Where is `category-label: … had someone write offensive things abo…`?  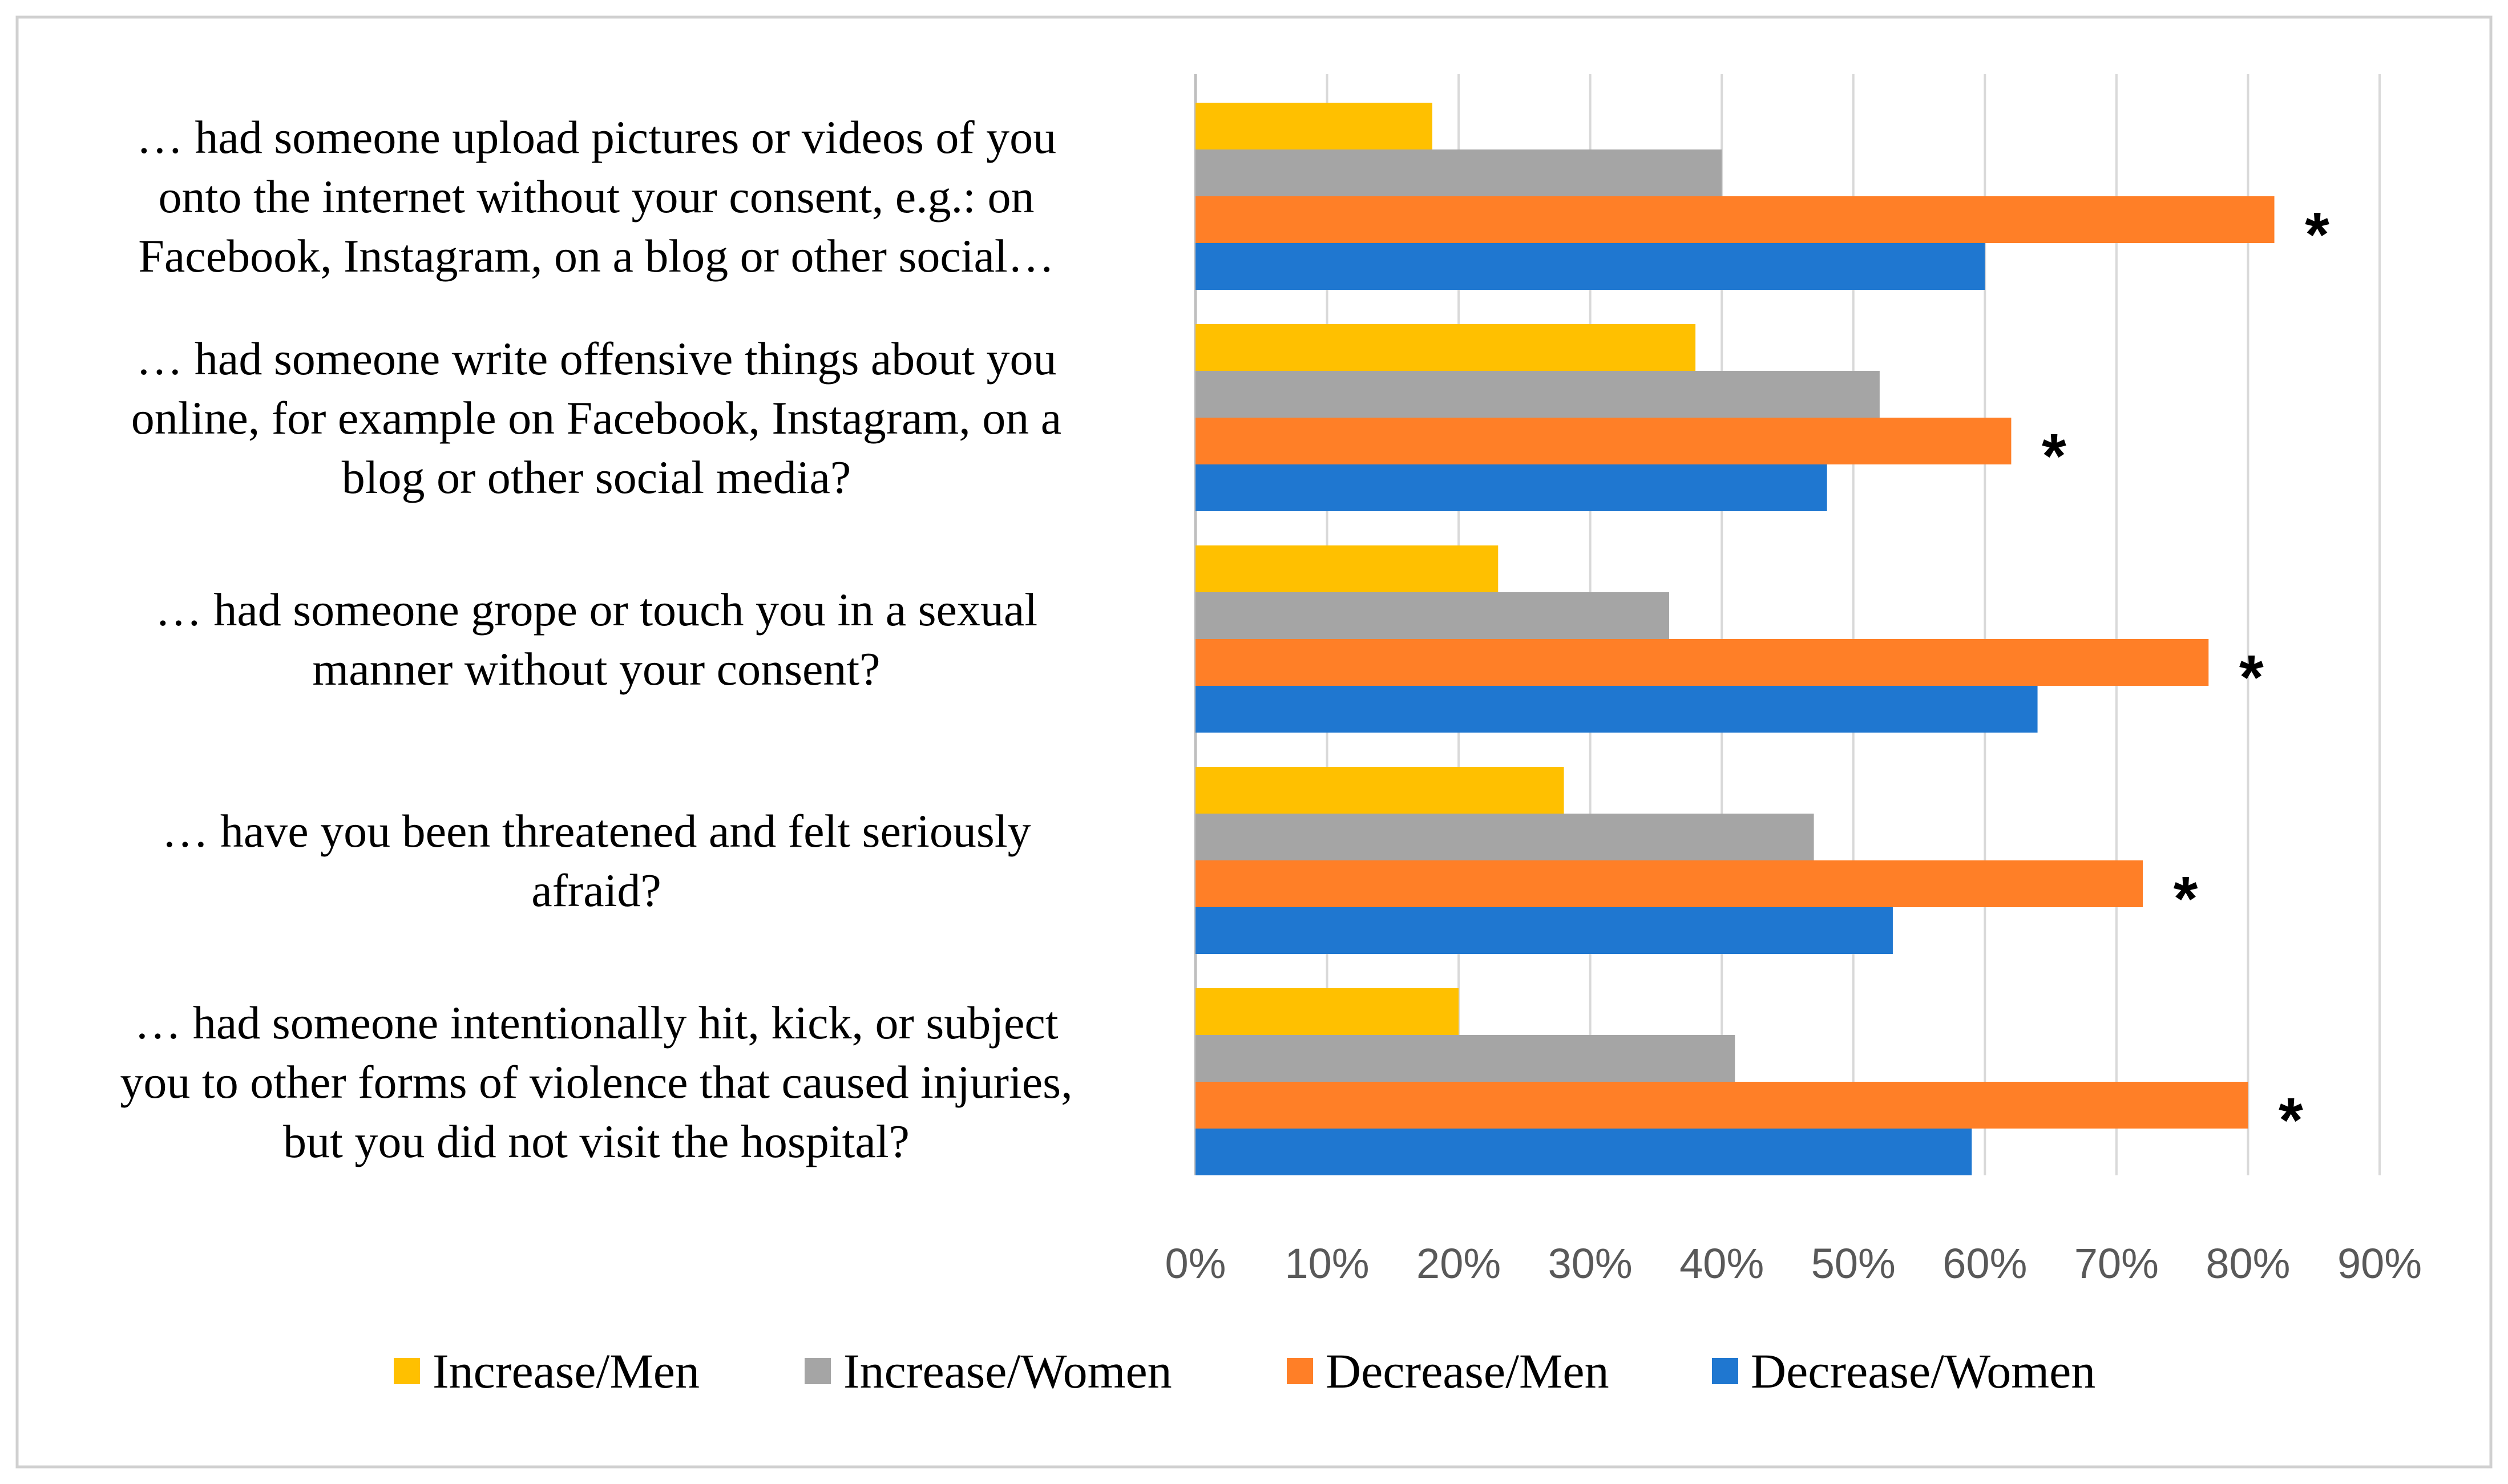
category-label: … had someone write offensive things abo… is located at coordinates (596, 359).